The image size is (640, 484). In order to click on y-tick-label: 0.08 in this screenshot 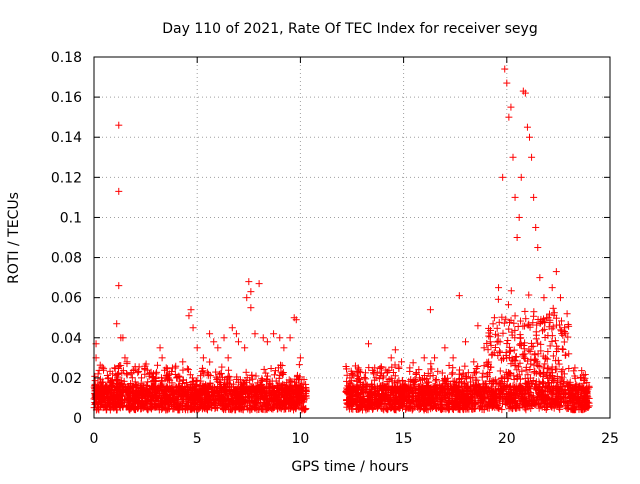, I will do `click(66, 259)`.